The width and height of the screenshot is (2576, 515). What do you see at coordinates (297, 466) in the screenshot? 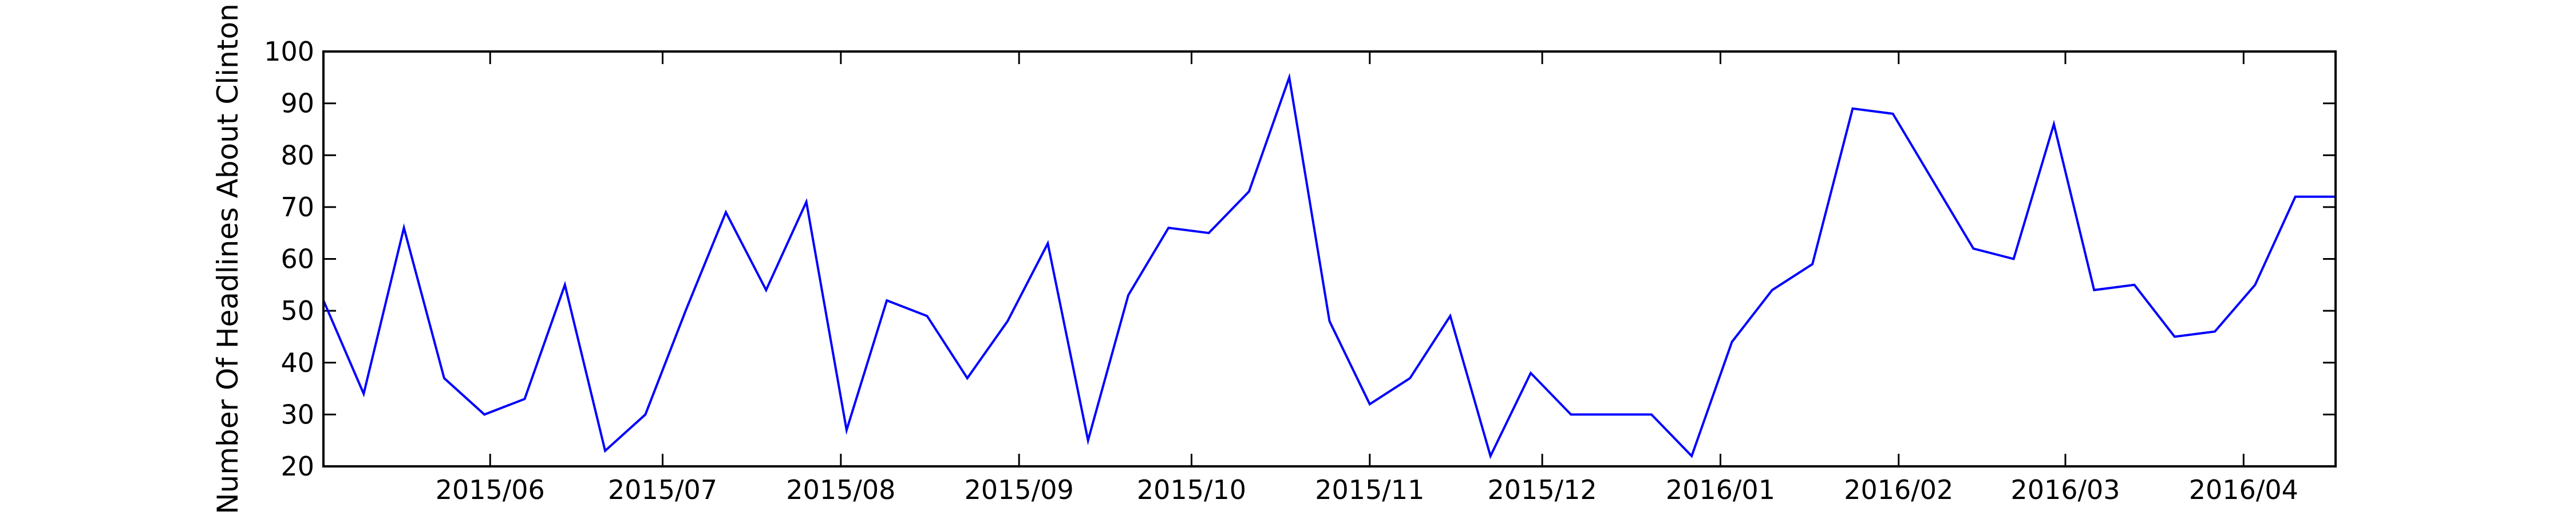
I see `y-tick-label: 20` at bounding box center [297, 466].